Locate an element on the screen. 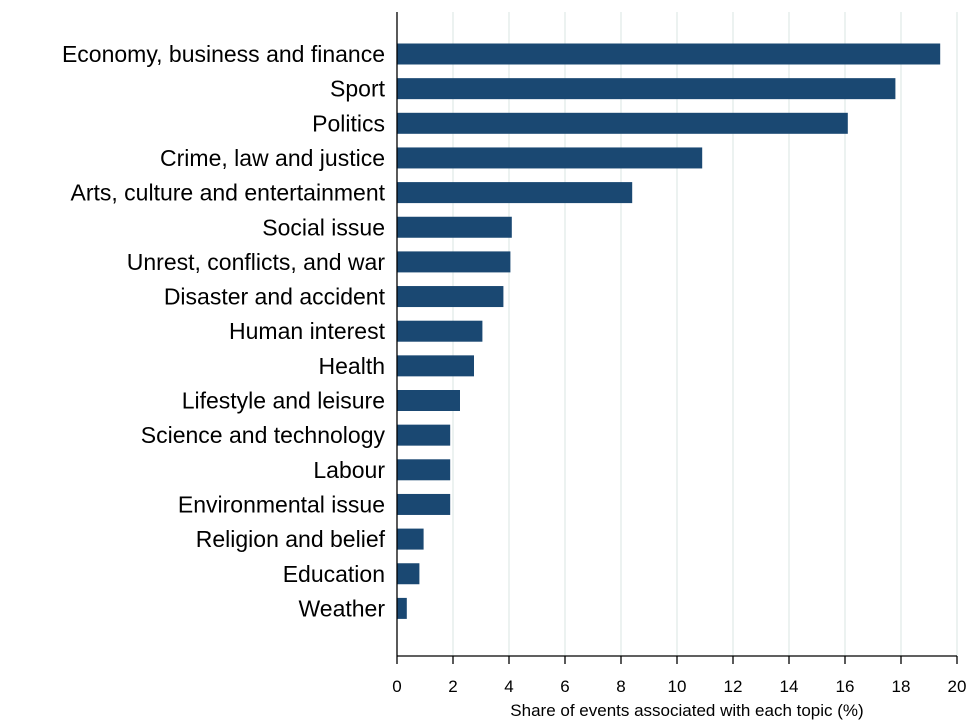  x-tick-label: 8 is located at coordinates (620, 686).